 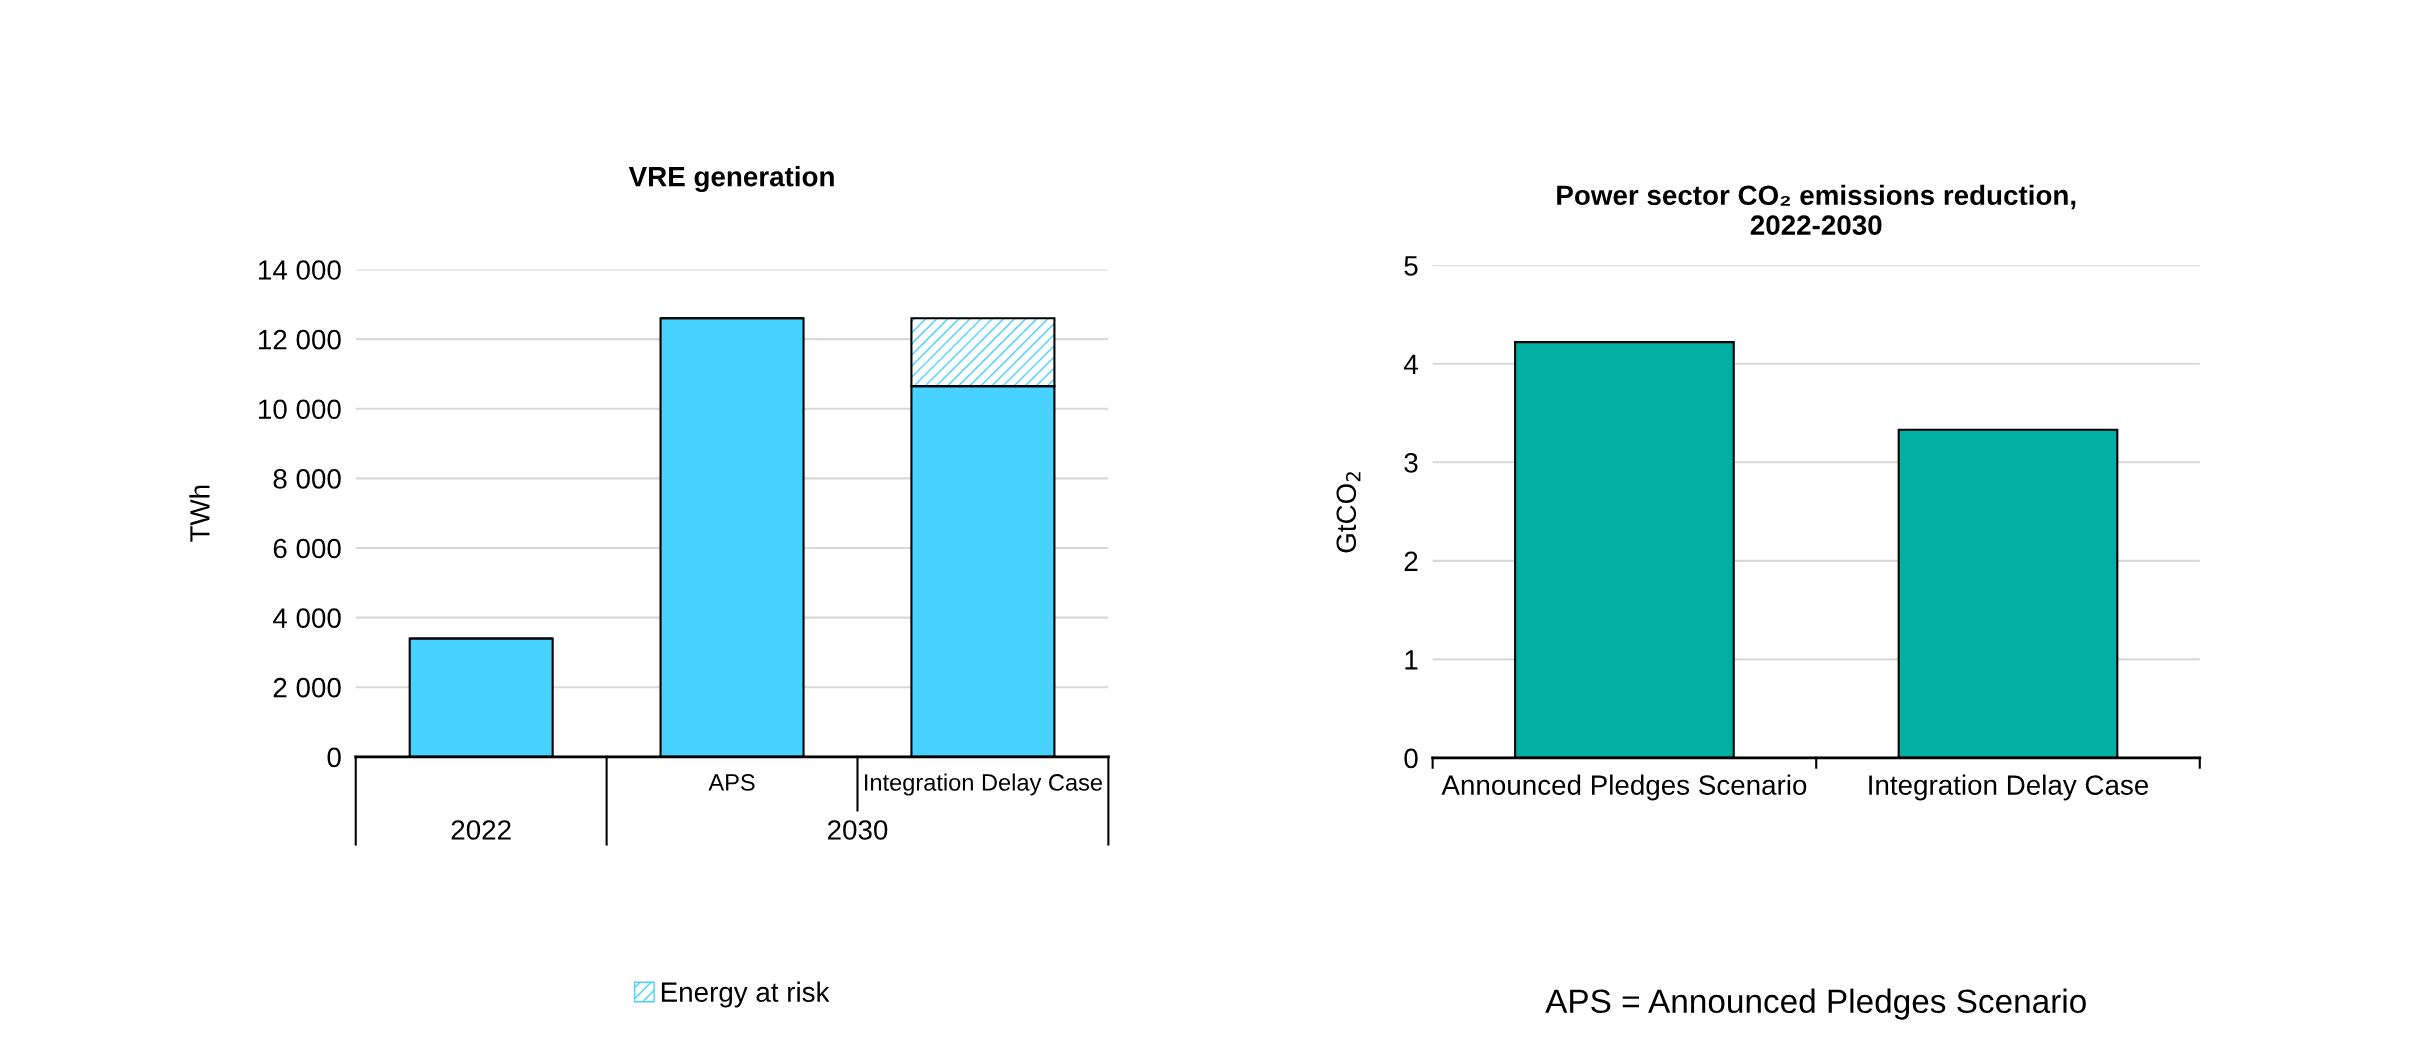 I want to click on chart-title: VRE generation, so click(x=731, y=179).